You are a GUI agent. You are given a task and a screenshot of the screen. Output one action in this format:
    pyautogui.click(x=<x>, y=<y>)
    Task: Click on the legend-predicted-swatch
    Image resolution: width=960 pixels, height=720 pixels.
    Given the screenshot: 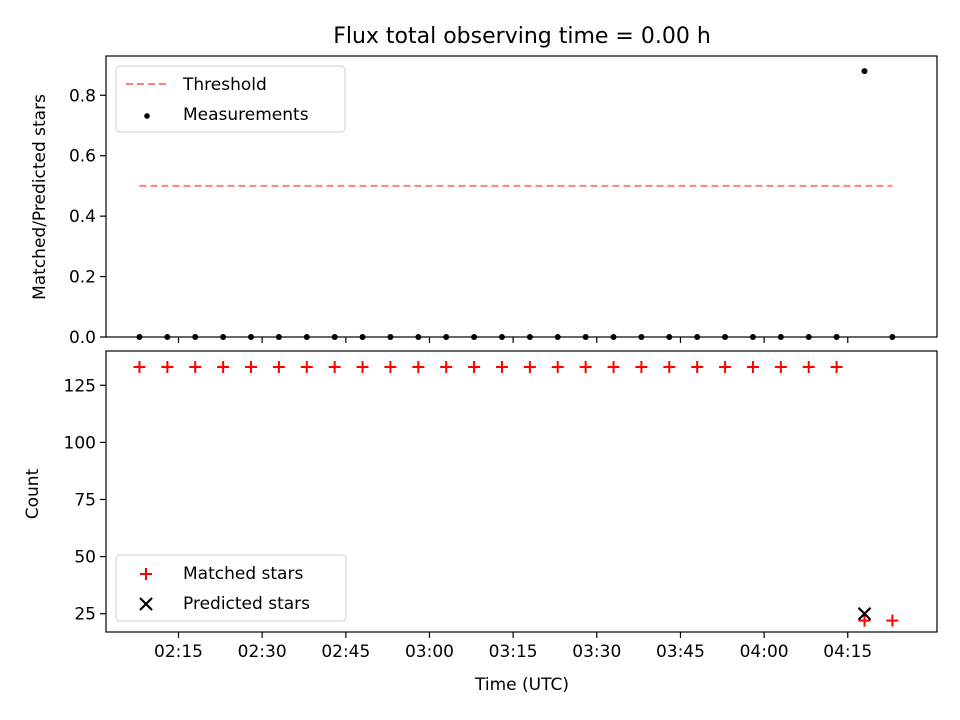 What is the action you would take?
    pyautogui.click(x=146, y=604)
    